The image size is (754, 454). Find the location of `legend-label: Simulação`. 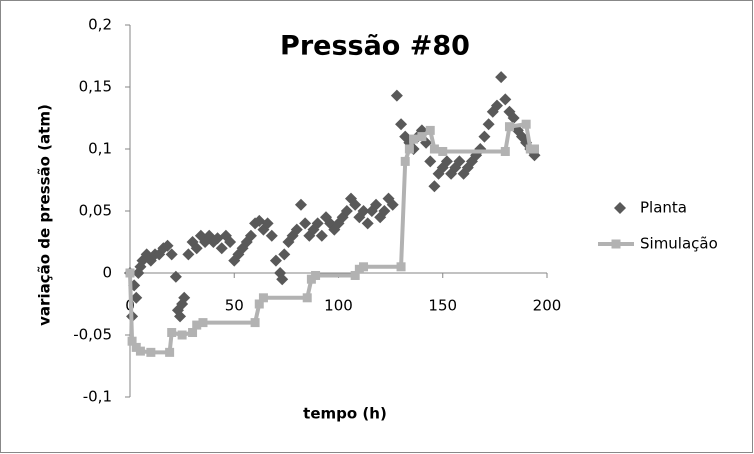

legend-label: Simulação is located at coordinates (679, 244).